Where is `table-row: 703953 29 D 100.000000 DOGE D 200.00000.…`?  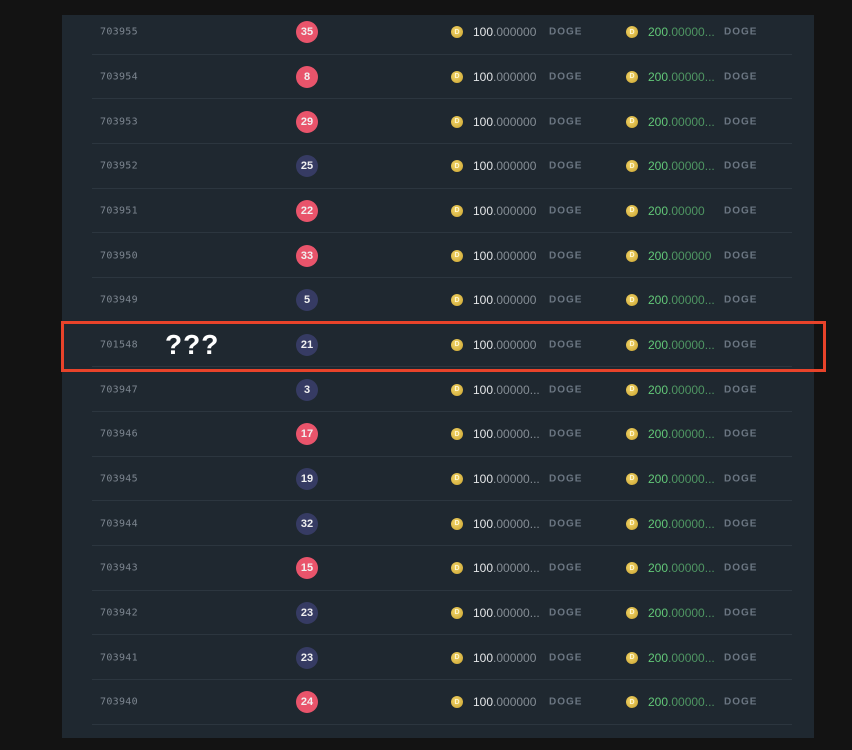
table-row: 703953 29 D 100.000000 DOGE D 200.00000.… is located at coordinates (438, 121).